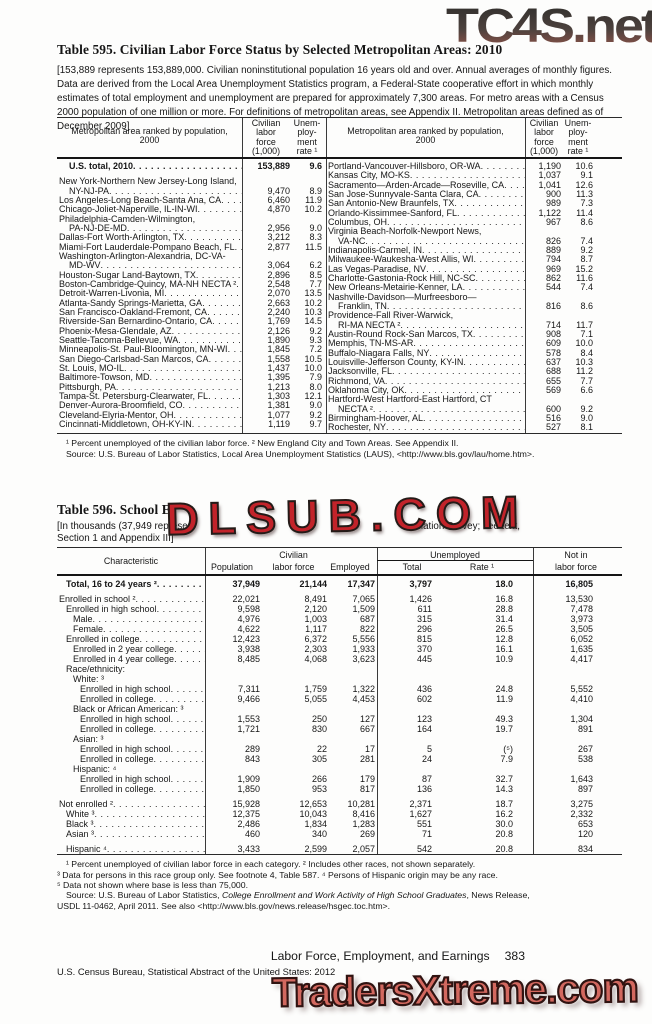 The width and height of the screenshot is (652, 1024). What do you see at coordinates (122, 238) in the screenshot?
I see `metro-area-label: Dallas-Fort Worth-Arlington, TX` at bounding box center [122, 238].